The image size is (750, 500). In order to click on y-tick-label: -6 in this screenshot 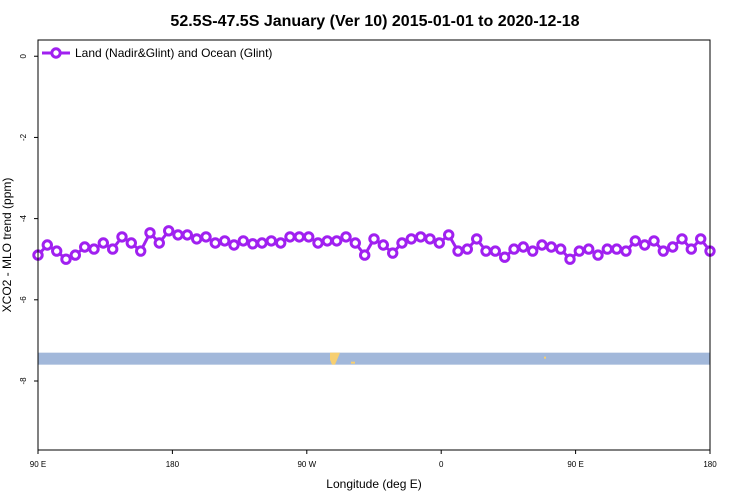, I will do `click(23, 300)`.